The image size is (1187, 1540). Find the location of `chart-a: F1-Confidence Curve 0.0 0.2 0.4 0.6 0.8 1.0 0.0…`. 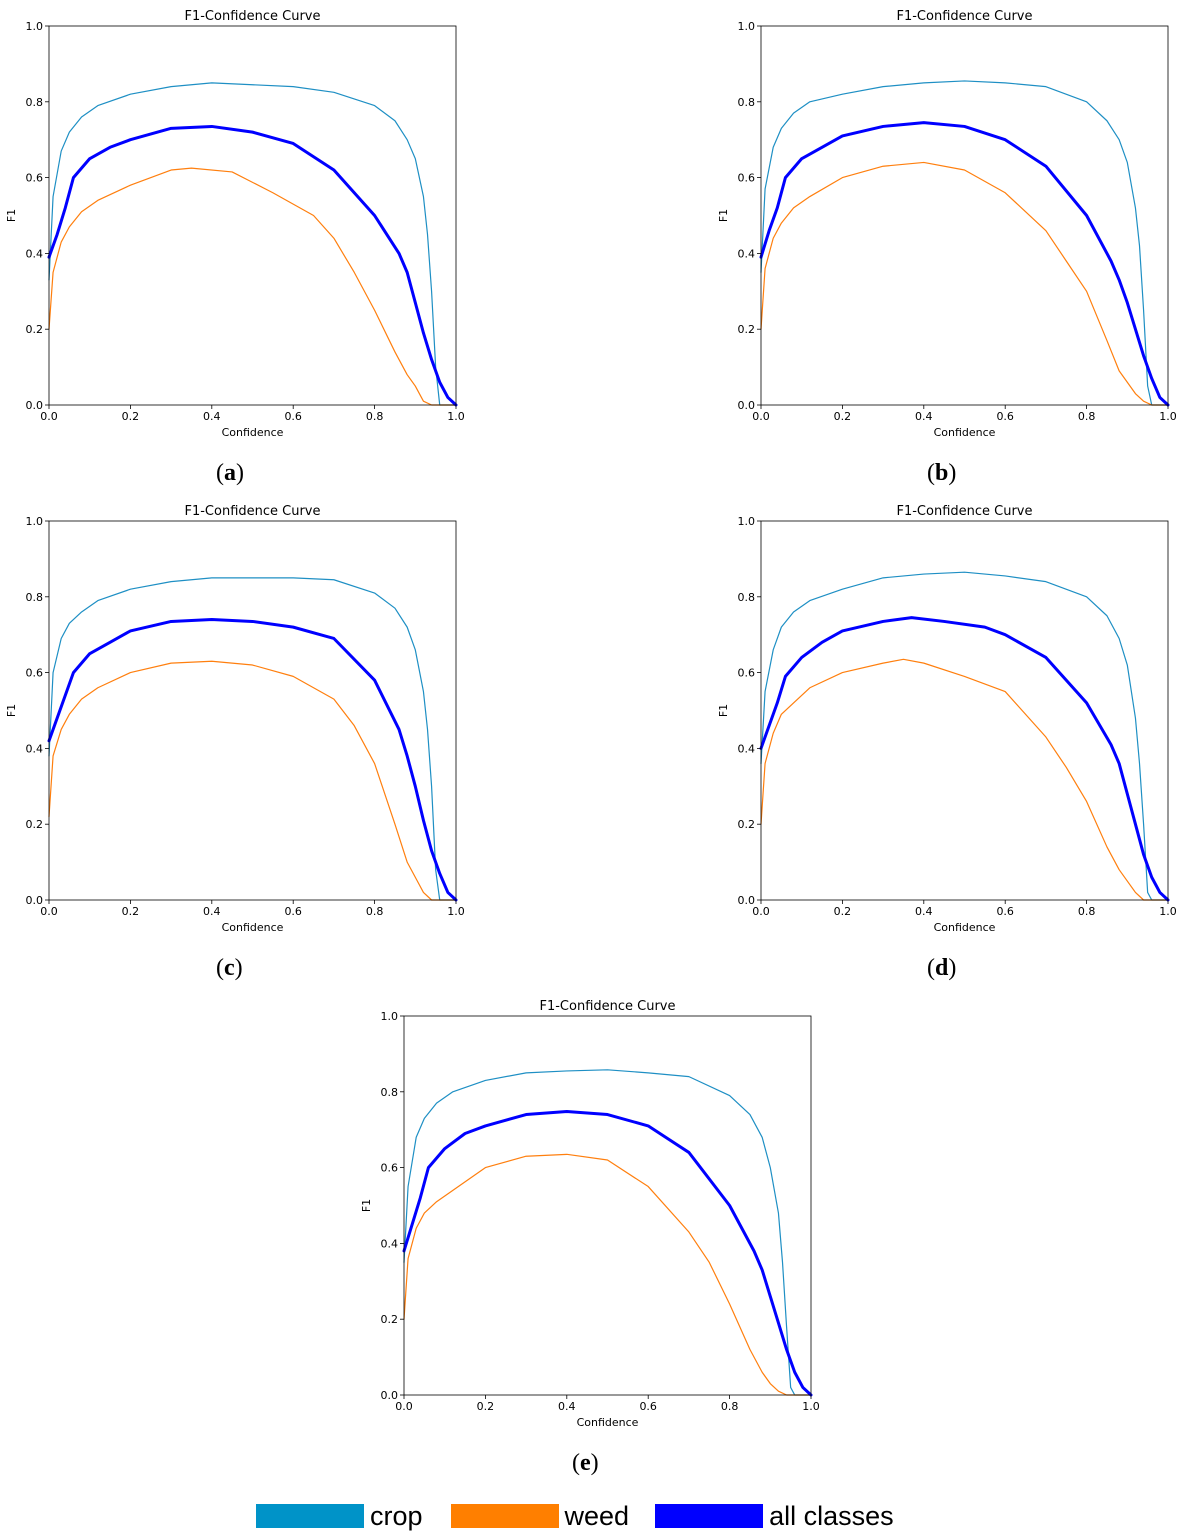

chart-a: F1-Confidence Curve 0.0 0.2 0.4 0.6 0.8 1.0 0.0… is located at coordinates (235, 224).